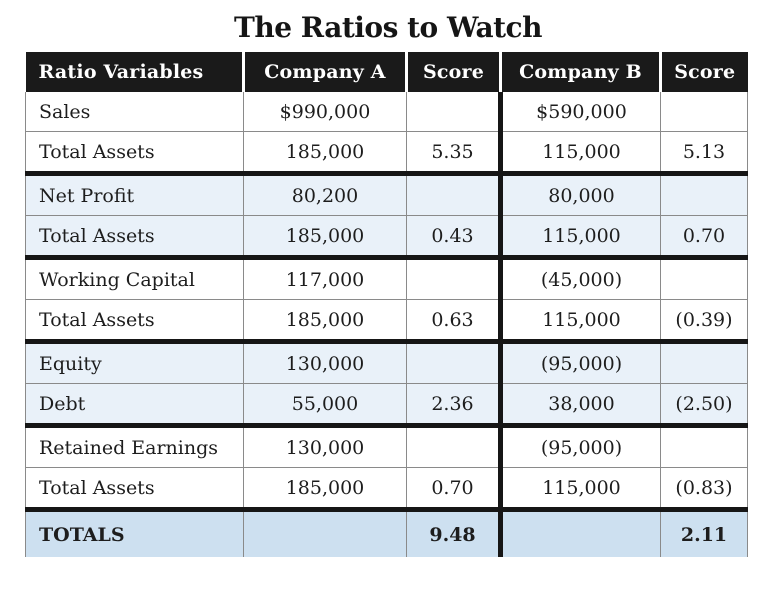  I want to click on table-row: Equity 130,000 (95,000), so click(386, 362).